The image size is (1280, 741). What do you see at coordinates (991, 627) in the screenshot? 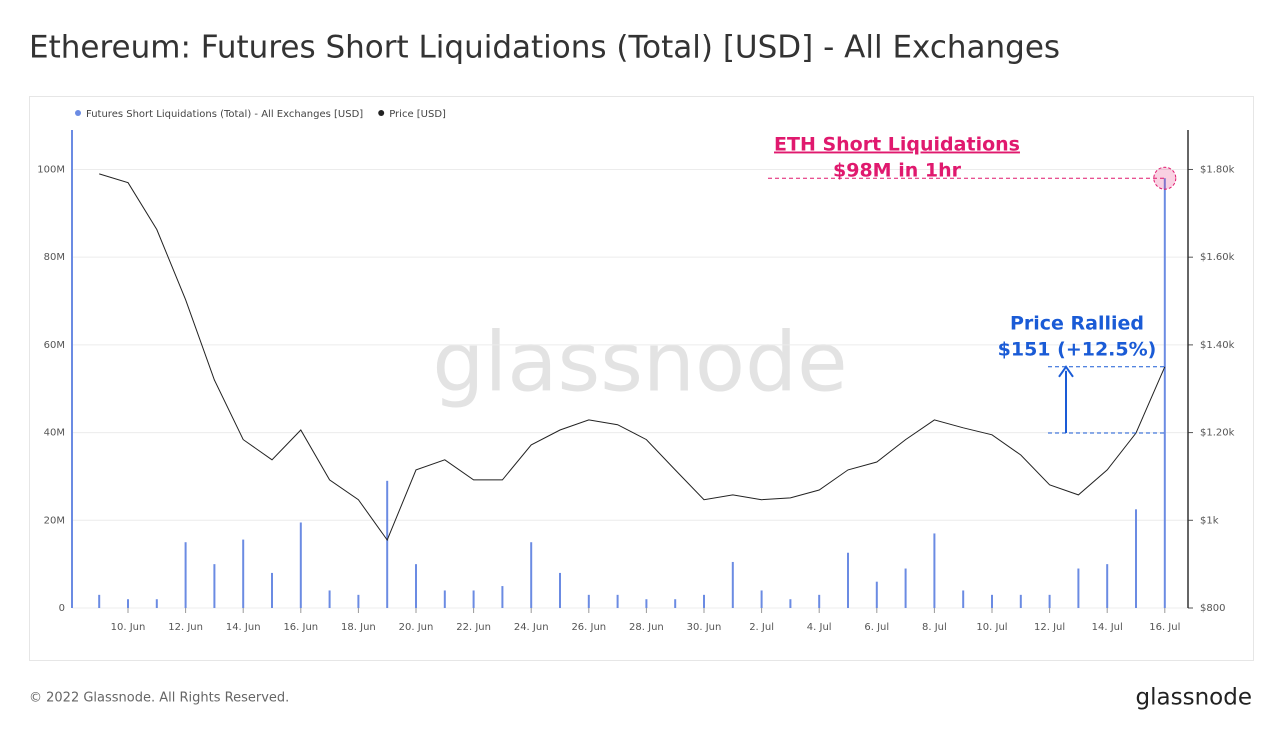
I see `x-tick-label: 10. Jul` at bounding box center [991, 627].